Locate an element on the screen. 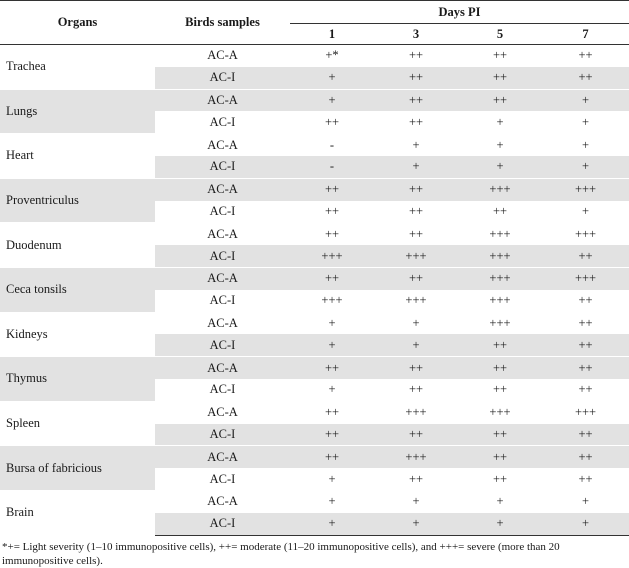 The height and width of the screenshot is (568, 629). table-row: AC-I +++ +++ +++ ++ is located at coordinates (314, 256).